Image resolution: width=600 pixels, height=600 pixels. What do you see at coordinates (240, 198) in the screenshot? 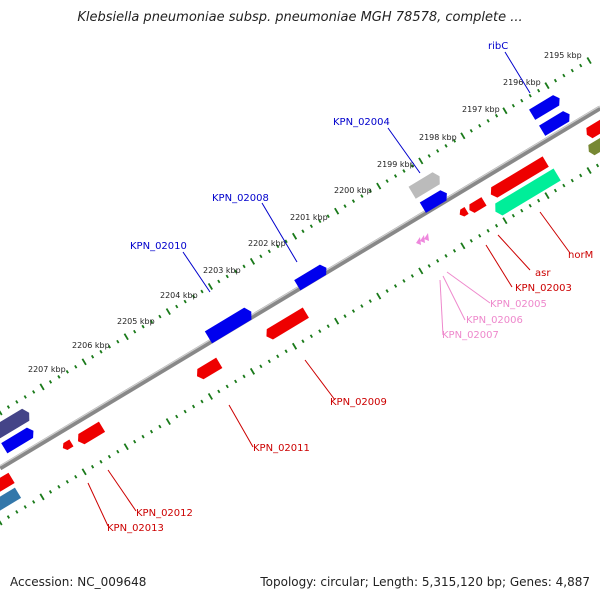
I see `gene-label-kpn-02008: KPN_02008` at bounding box center [240, 198].